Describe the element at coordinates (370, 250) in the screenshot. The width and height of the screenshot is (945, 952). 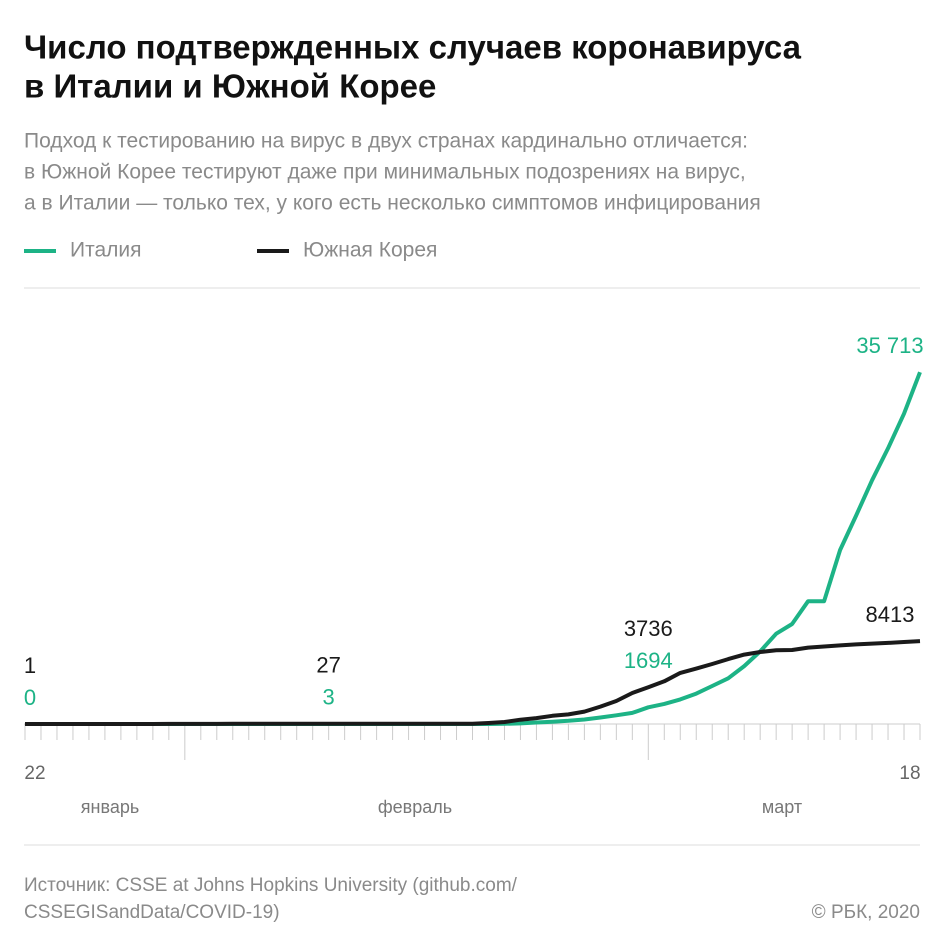
I see `legend-label: Южная Корея` at that location.